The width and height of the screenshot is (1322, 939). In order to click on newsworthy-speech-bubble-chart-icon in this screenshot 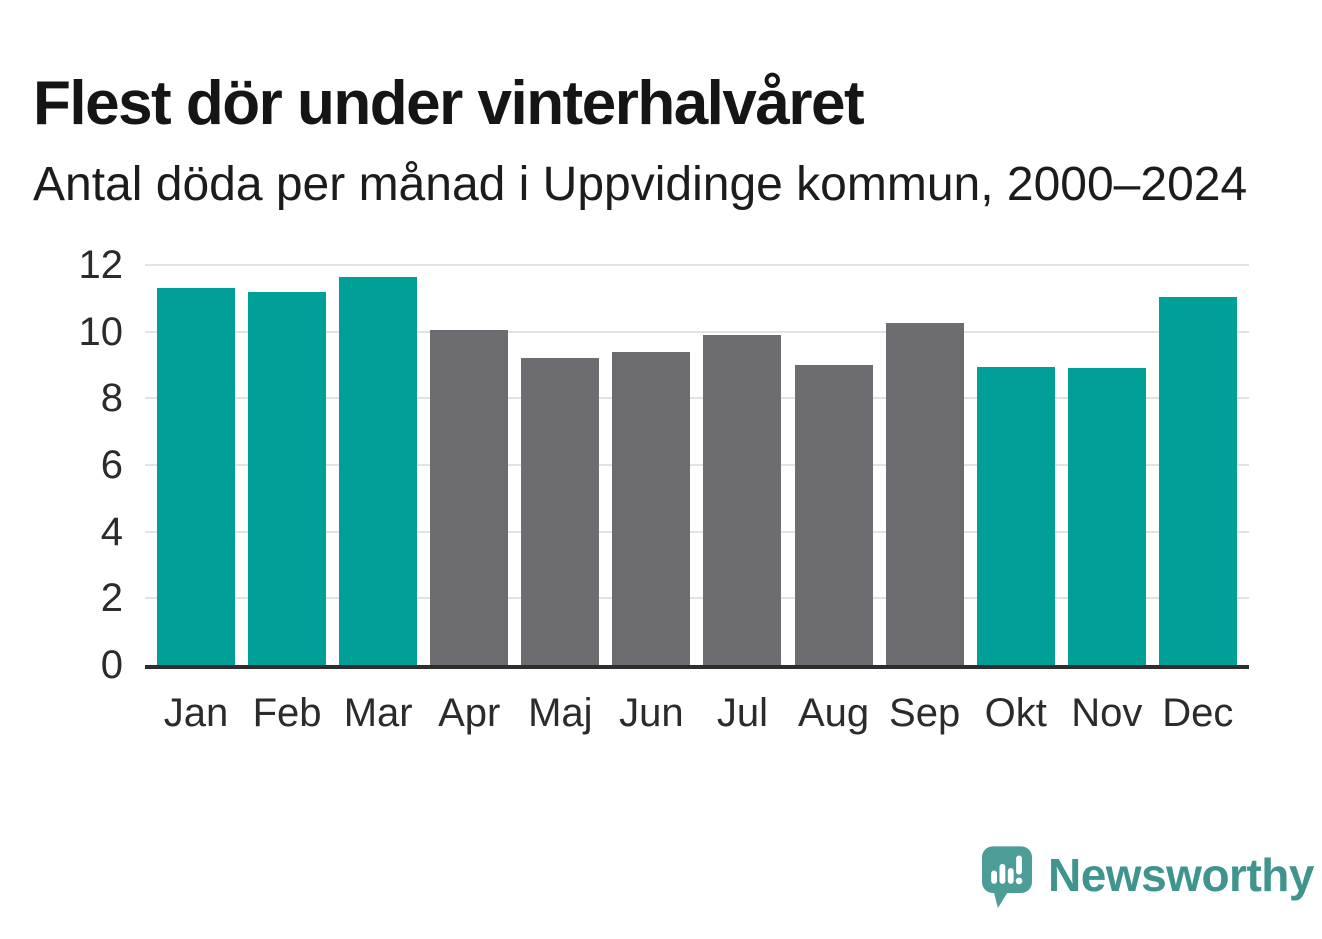, I will do `click(1007, 877)`.